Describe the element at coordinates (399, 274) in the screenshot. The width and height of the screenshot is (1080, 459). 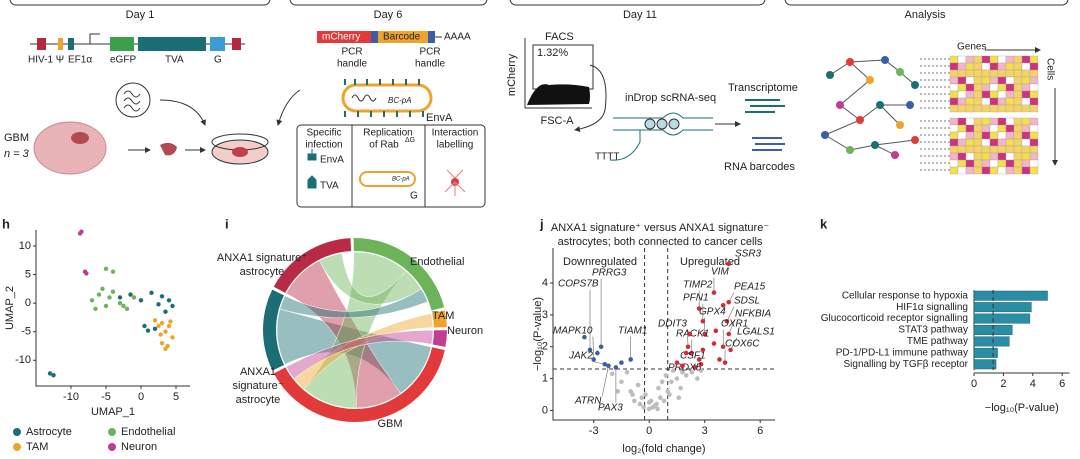
I see `chord-arc` at that location.